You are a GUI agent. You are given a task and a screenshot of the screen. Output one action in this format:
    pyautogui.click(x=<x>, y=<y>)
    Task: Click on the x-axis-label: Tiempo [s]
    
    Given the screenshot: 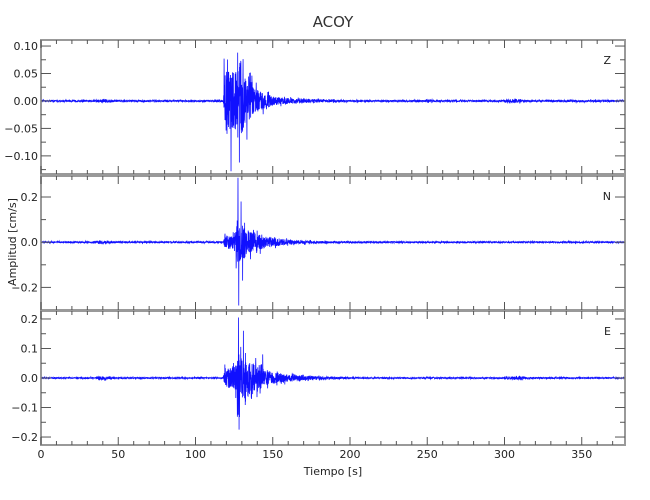 What is the action you would take?
    pyautogui.click(x=332, y=471)
    